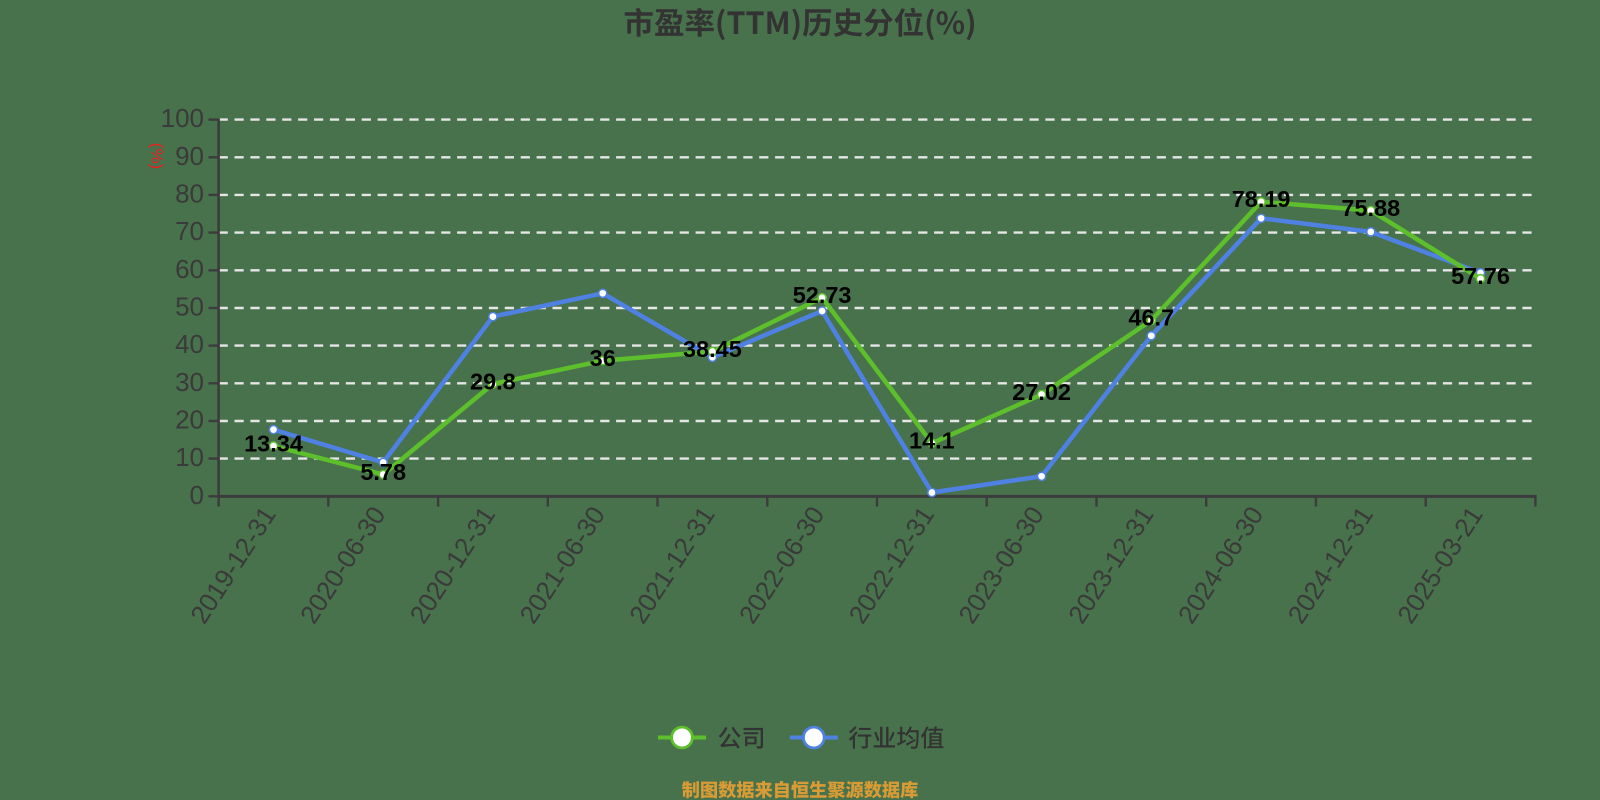 The image size is (1600, 800). Describe the element at coordinates (383, 472) in the screenshot. I see `svg-text: 5.78` at that location.